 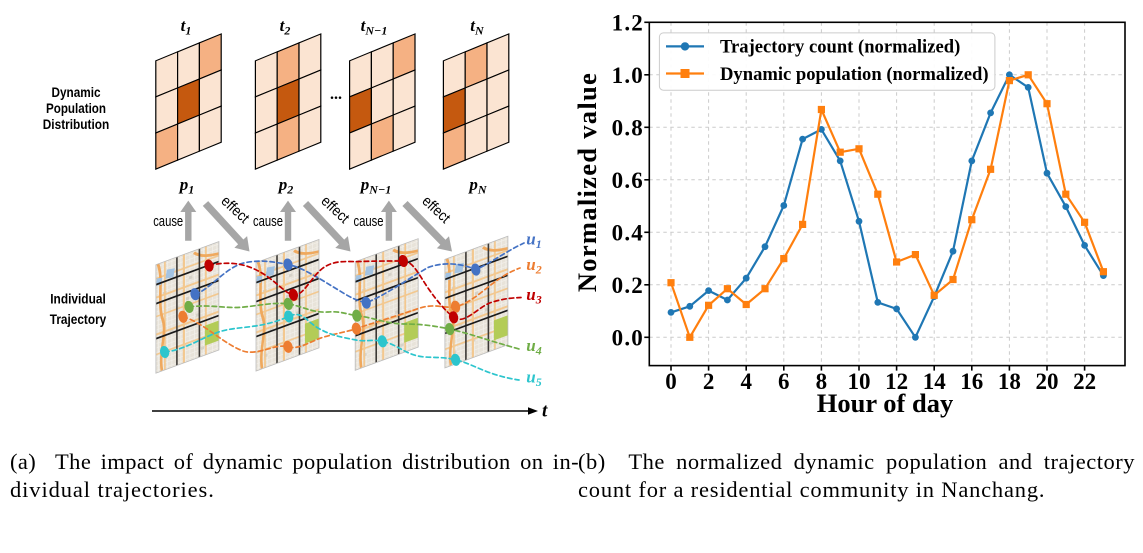 I want to click on svg-text: Trajectory count (normalized), so click(x=840, y=47).